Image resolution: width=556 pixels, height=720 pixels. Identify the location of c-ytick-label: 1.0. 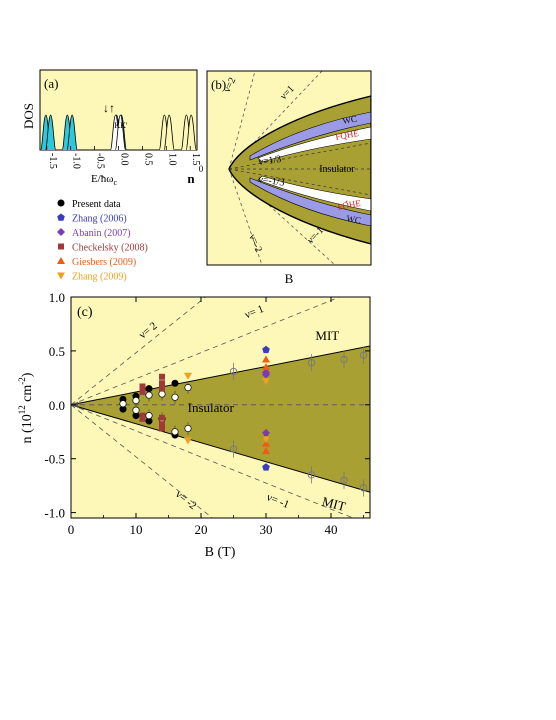
(57, 297).